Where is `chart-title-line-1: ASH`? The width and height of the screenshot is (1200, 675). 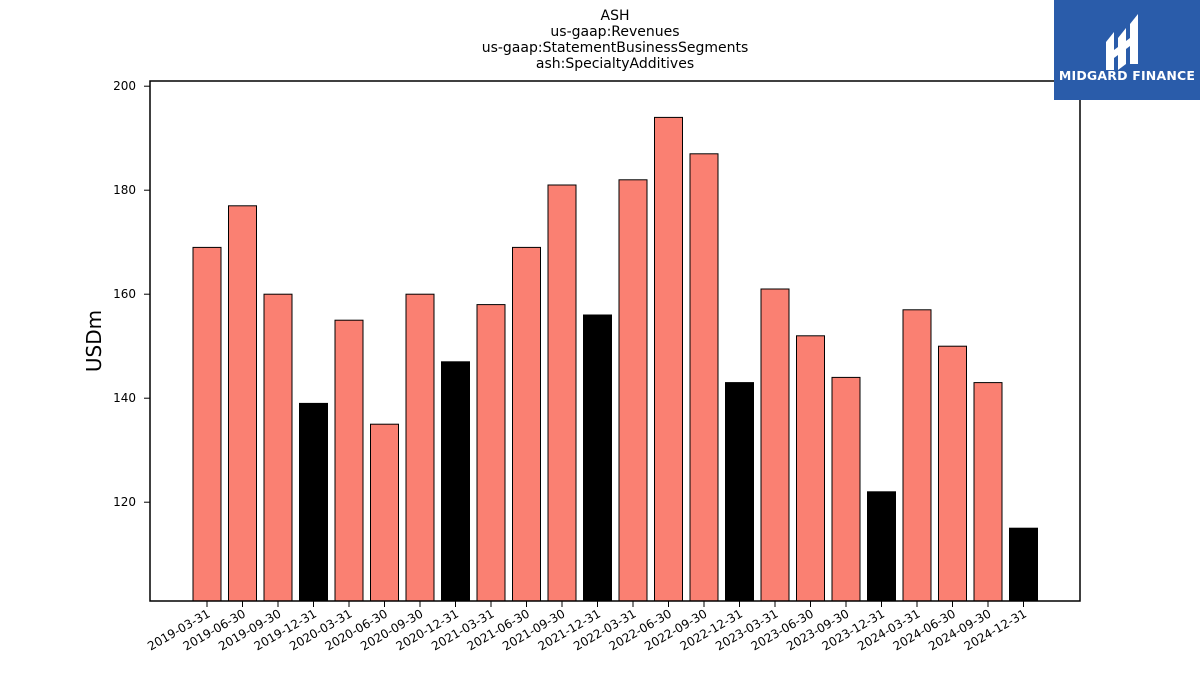
chart-title-line-1: ASH is located at coordinates (615, 16).